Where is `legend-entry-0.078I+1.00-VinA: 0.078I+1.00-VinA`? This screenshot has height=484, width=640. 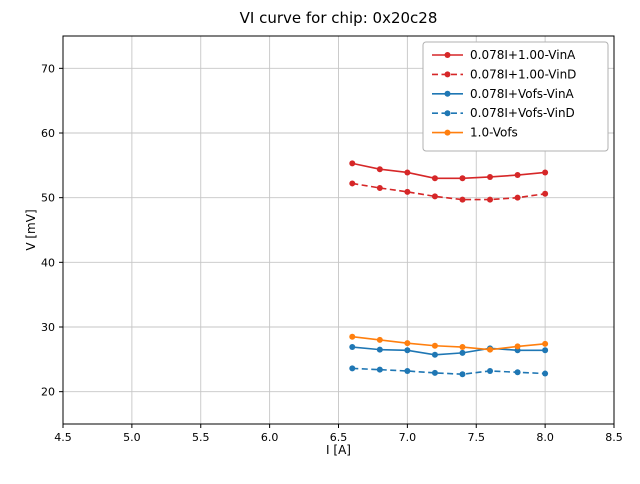 legend-entry-0.078I+1.00-VinA: 0.078I+1.00-VinA is located at coordinates (504, 55).